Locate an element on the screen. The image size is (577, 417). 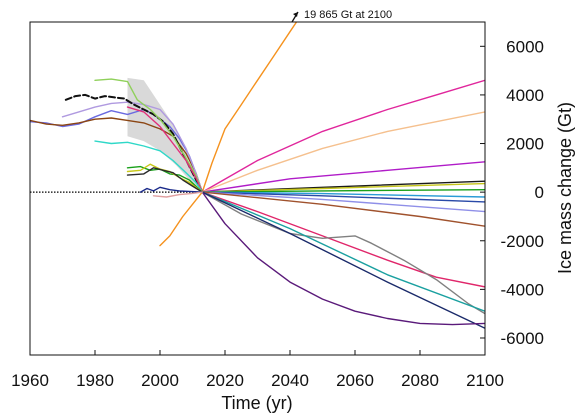
x-tick-label: 2000 is located at coordinates (160, 380).